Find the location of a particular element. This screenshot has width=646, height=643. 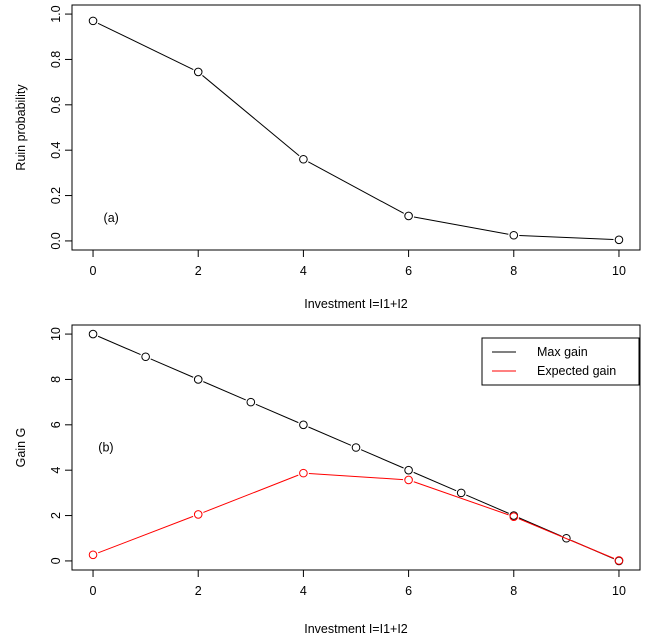

panel-a-x-tick-label: 2 is located at coordinates (198, 271).